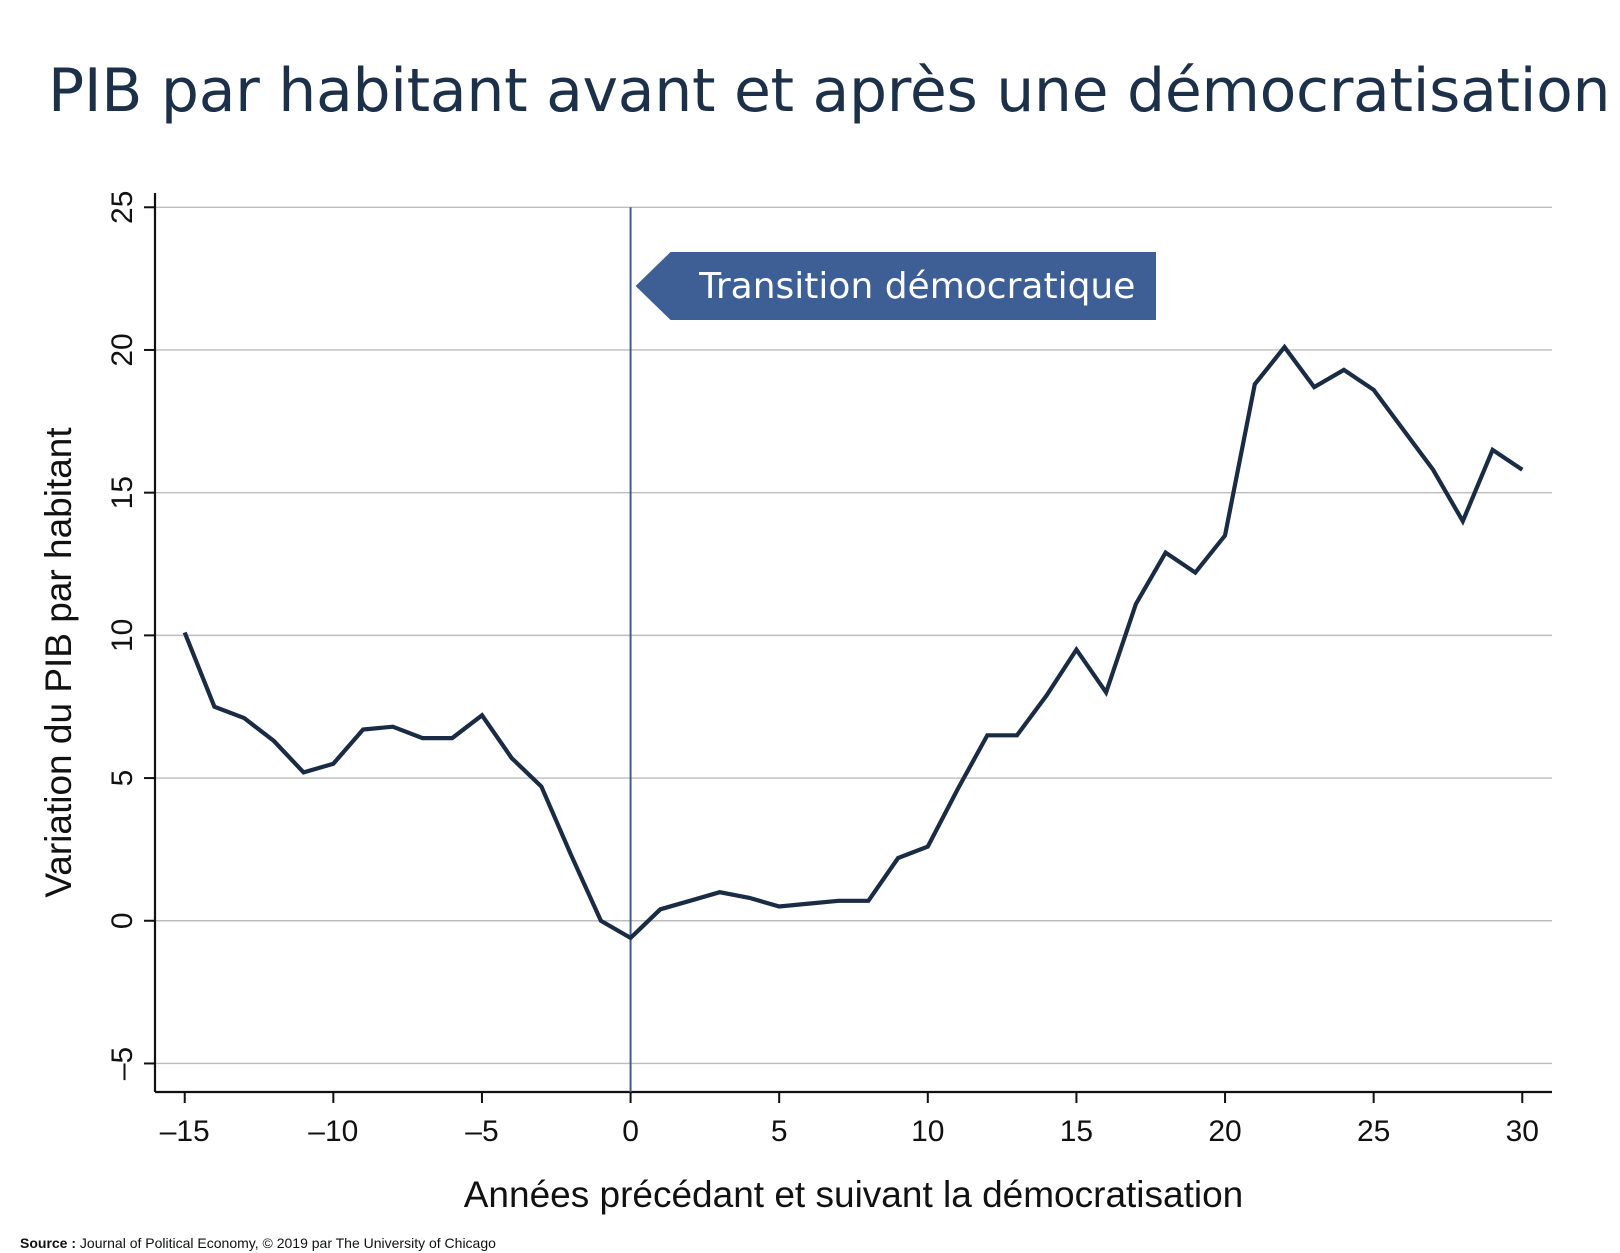 This screenshot has height=1253, width=1620. I want to click on y-tick-label: 10, so click(122, 635).